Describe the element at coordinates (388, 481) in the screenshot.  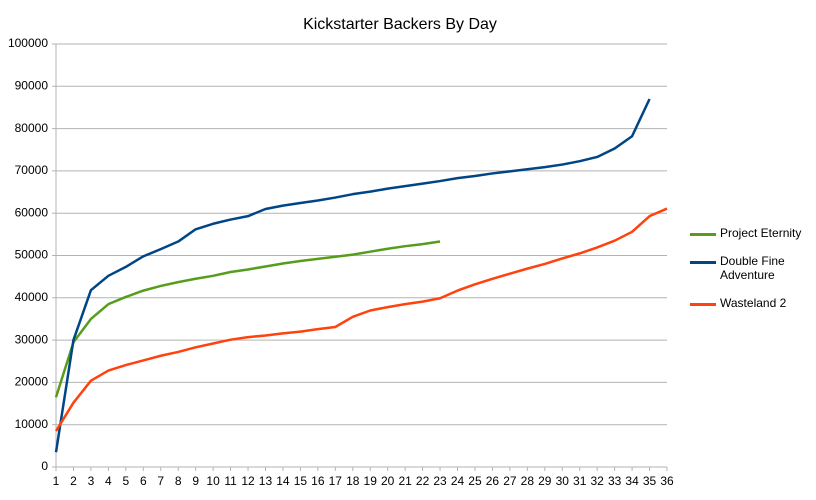
I see `x-tick-label: 20` at that location.